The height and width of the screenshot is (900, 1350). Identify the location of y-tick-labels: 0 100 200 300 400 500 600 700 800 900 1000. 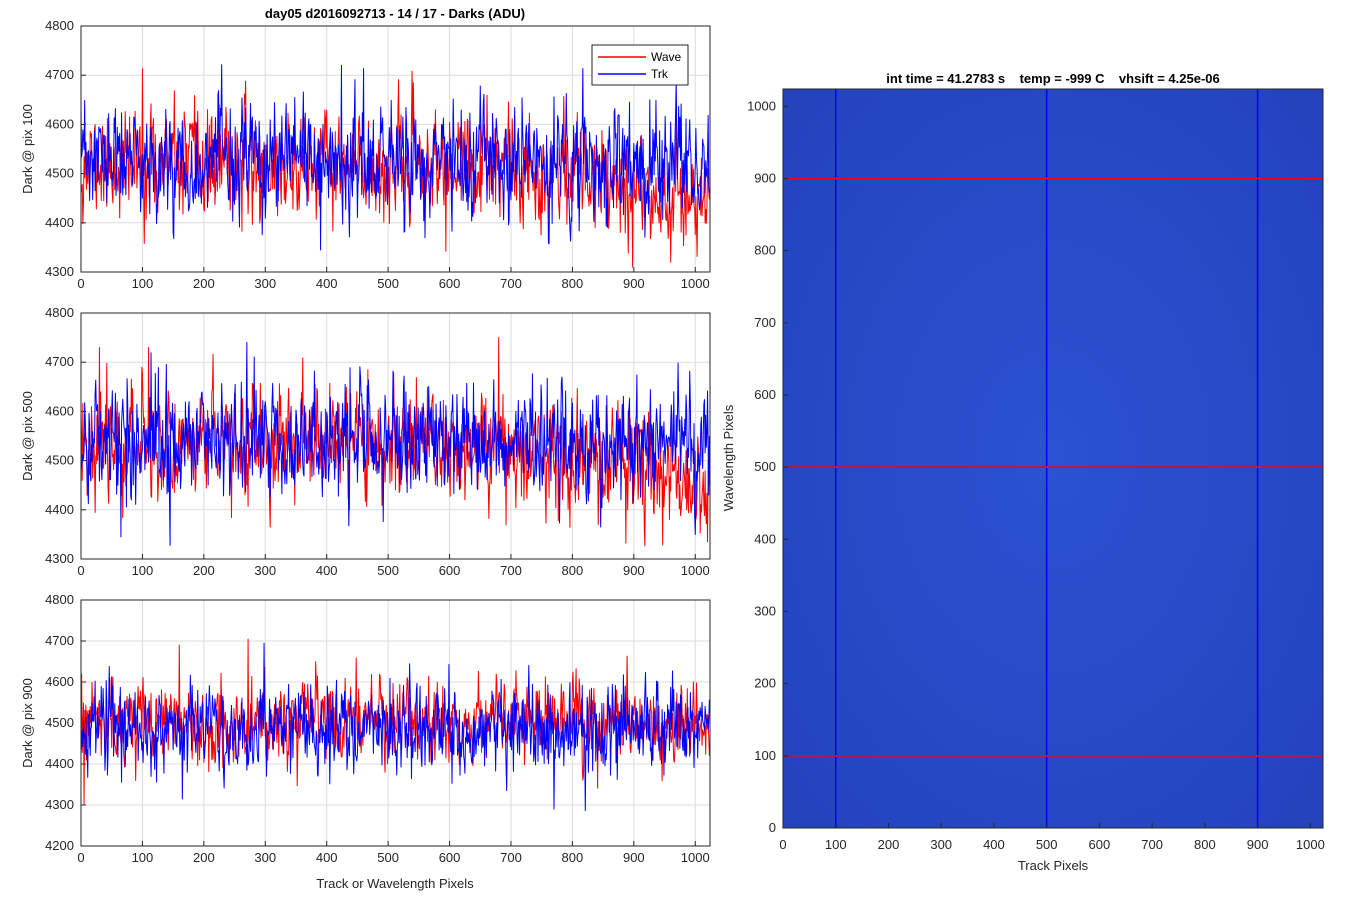
(761, 466).